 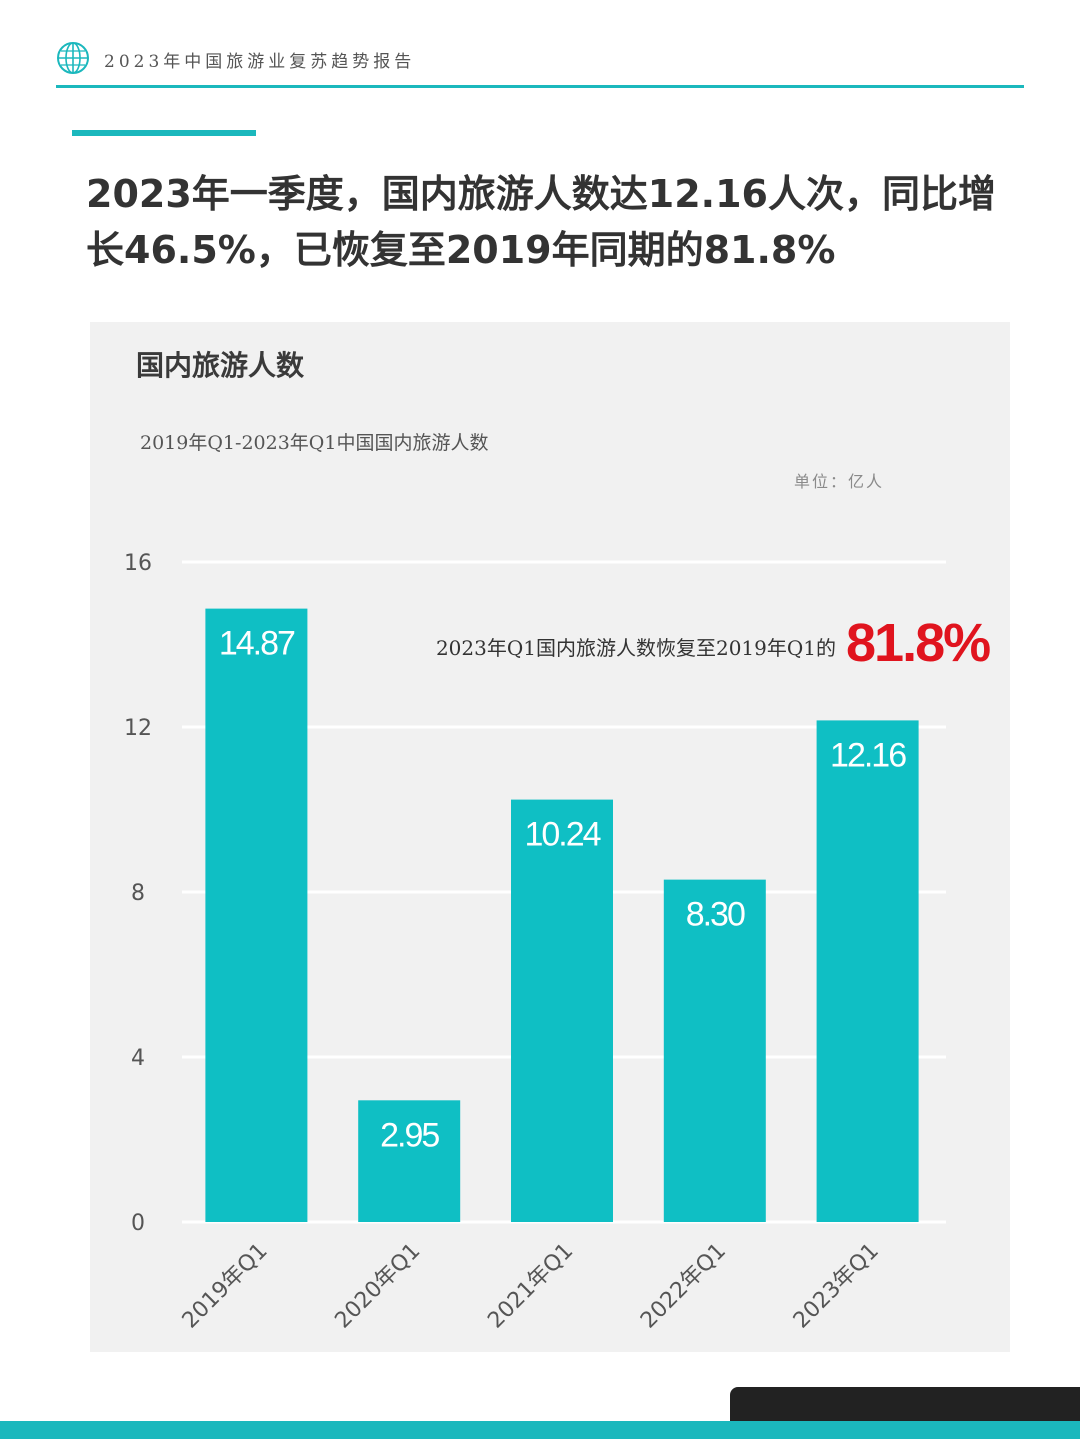 I want to click on bar-value-label: 2.95, so click(x=409, y=1135).